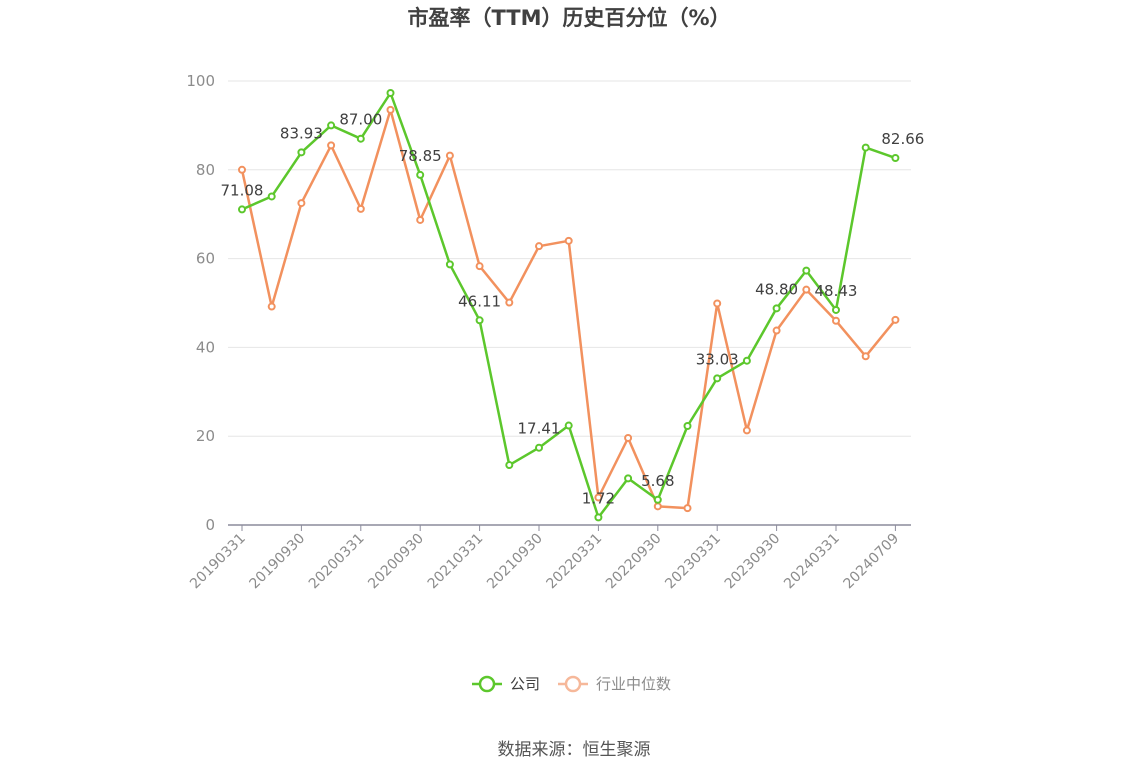 This screenshot has height=776, width=1148. Describe the element at coordinates (525, 684) in the screenshot. I see `legend-label: 公司` at that location.